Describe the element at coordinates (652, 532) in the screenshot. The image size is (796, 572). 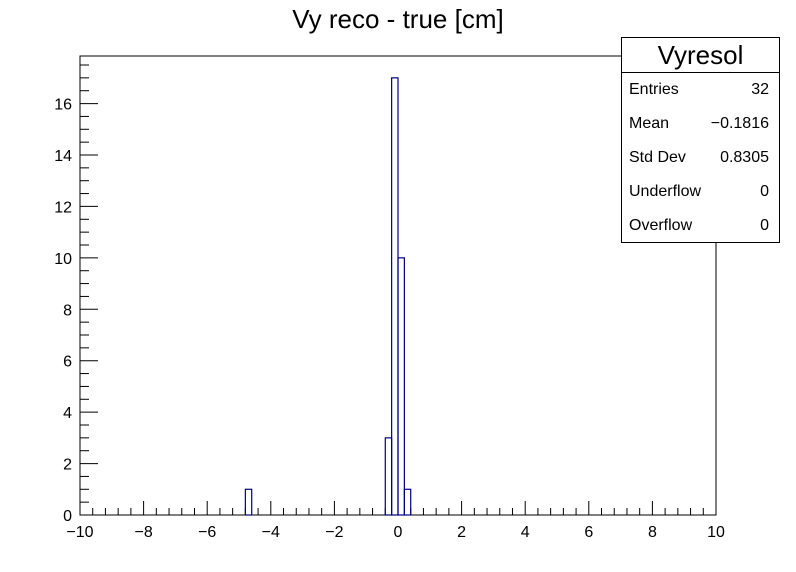
I see `x-tick-label: 8` at that location.